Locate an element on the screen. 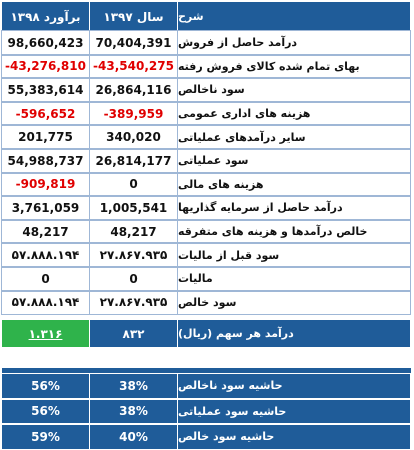 The image size is (414, 450). value-cell: 26,814,177 is located at coordinates (133, 161).